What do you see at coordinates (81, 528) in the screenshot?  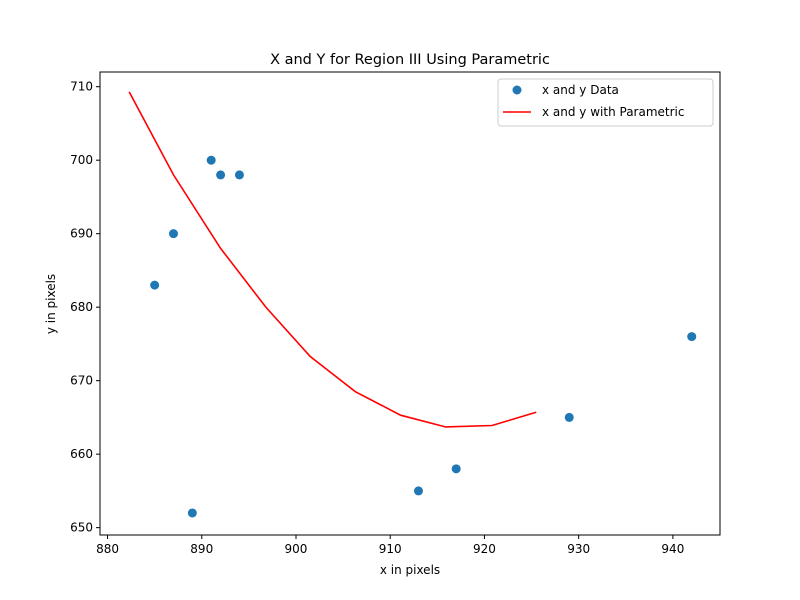 I see `y-tick-label: 650` at bounding box center [81, 528].